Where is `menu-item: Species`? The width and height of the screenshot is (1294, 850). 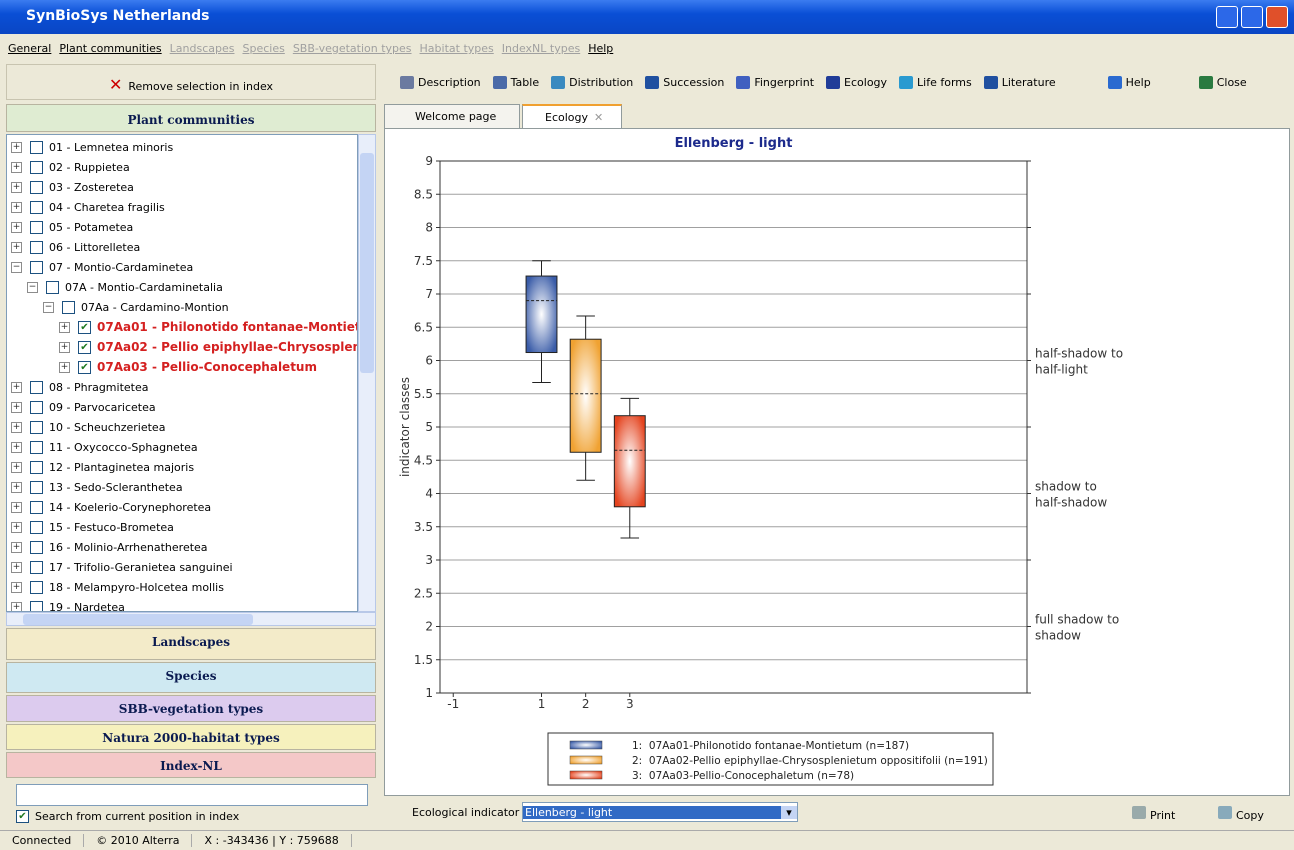
menu-item: Species is located at coordinates (263, 48).